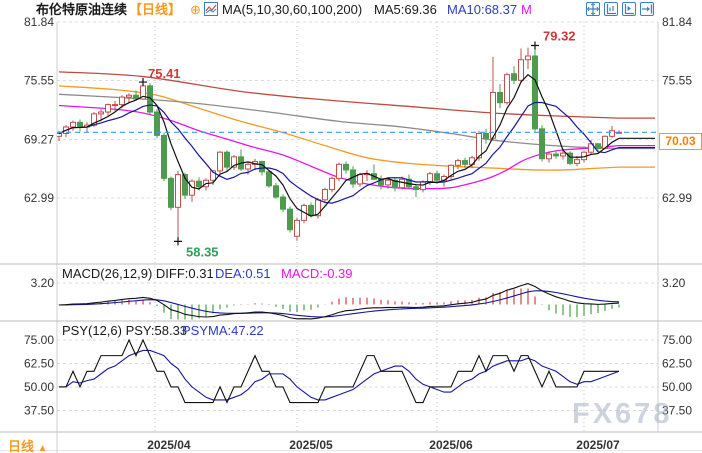 The image size is (702, 453). I want to click on period-selector-label: 日线, so click(21, 446).